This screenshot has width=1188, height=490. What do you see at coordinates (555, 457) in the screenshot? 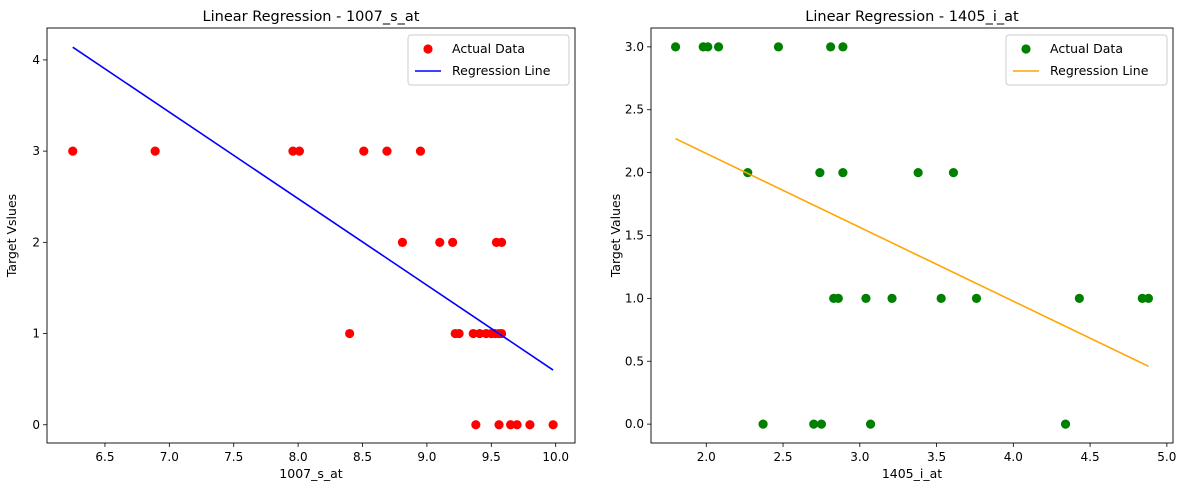
I see `left-x-tick-label: 10.0` at bounding box center [555, 457].